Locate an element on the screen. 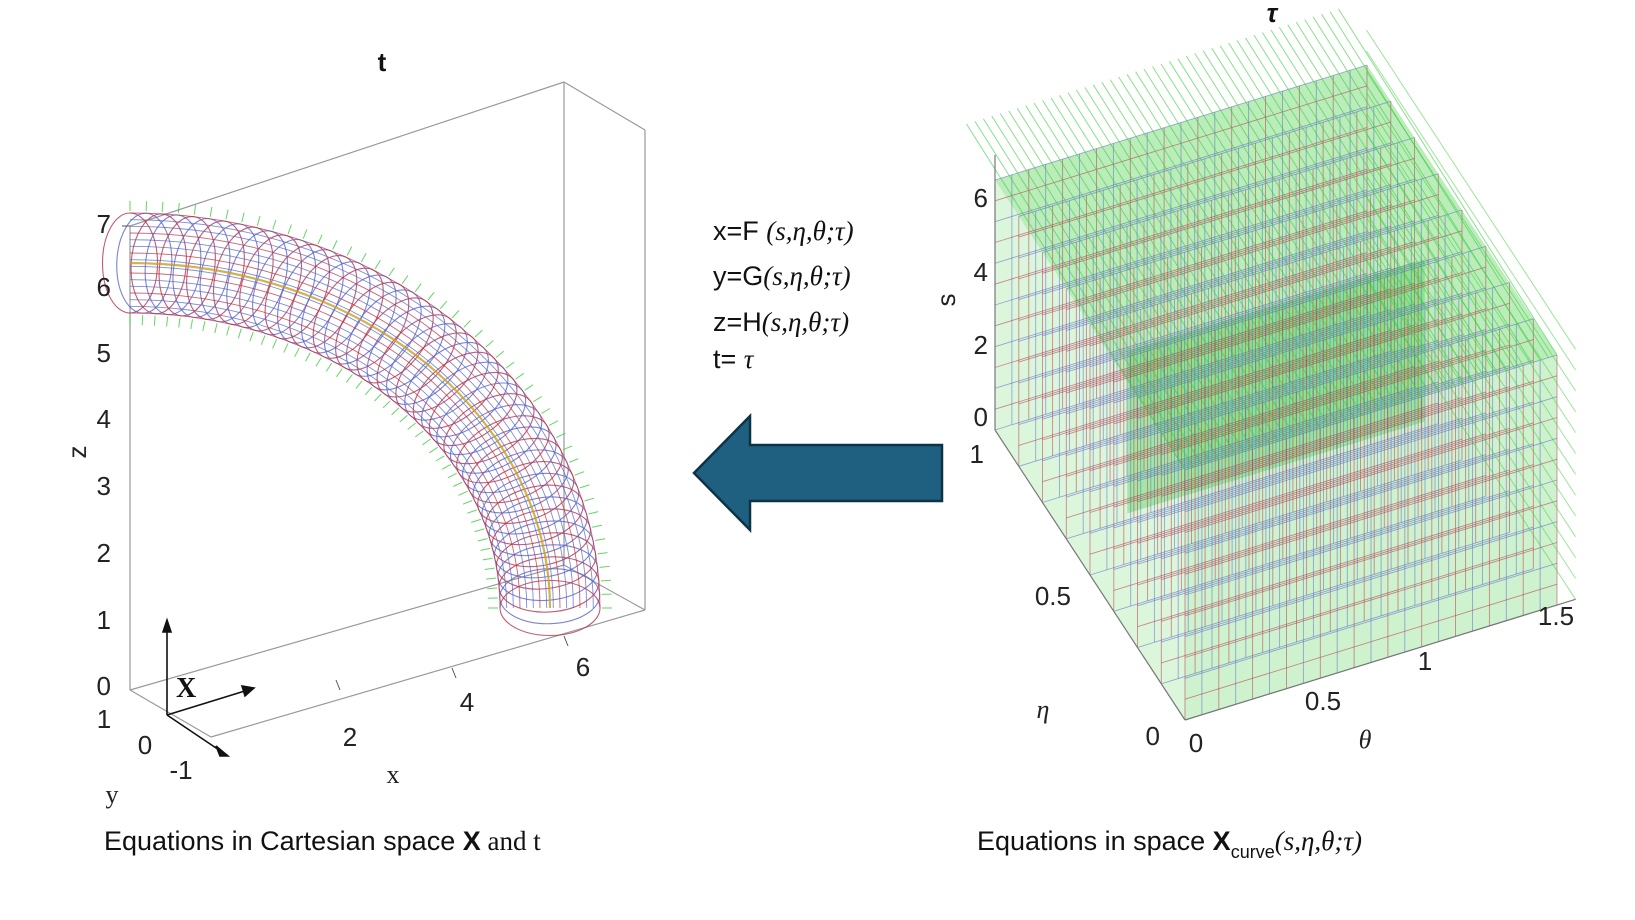 Image resolution: width=1635 pixels, height=920 pixels. s-tick-label: 2 is located at coordinates (981, 345).